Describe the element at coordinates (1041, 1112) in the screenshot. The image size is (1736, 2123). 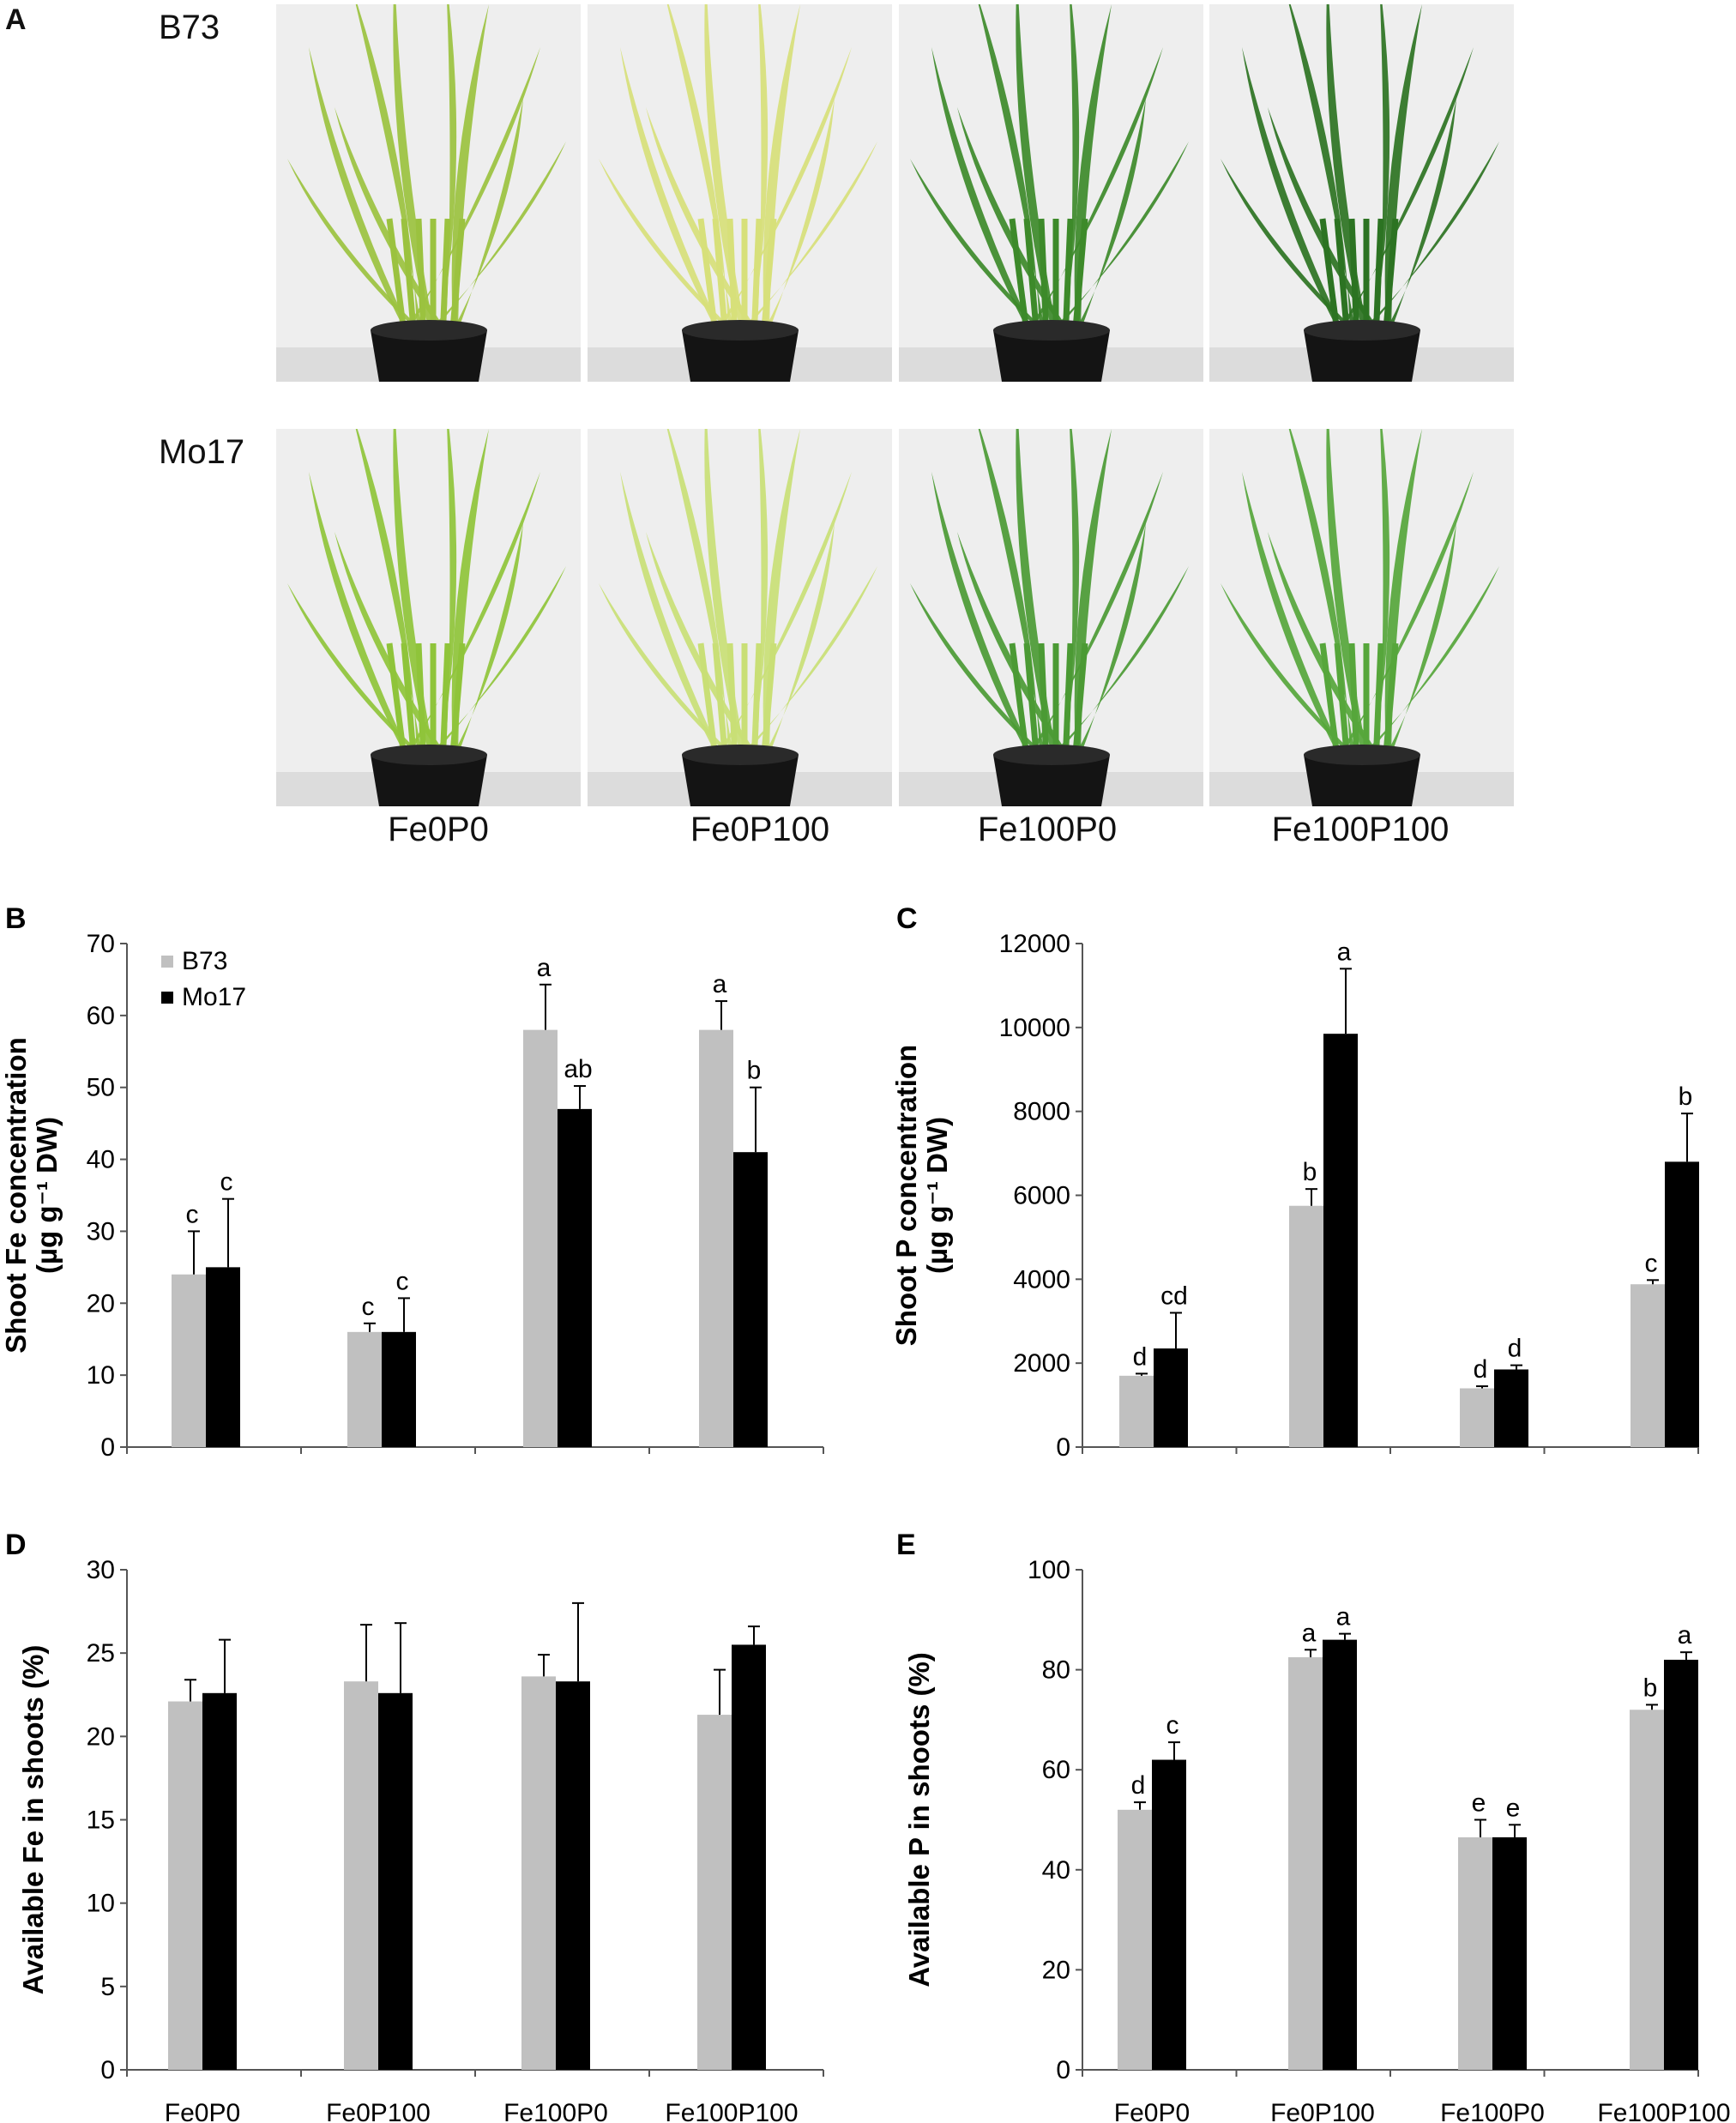
I see `y-tick-label: 8000` at that location.